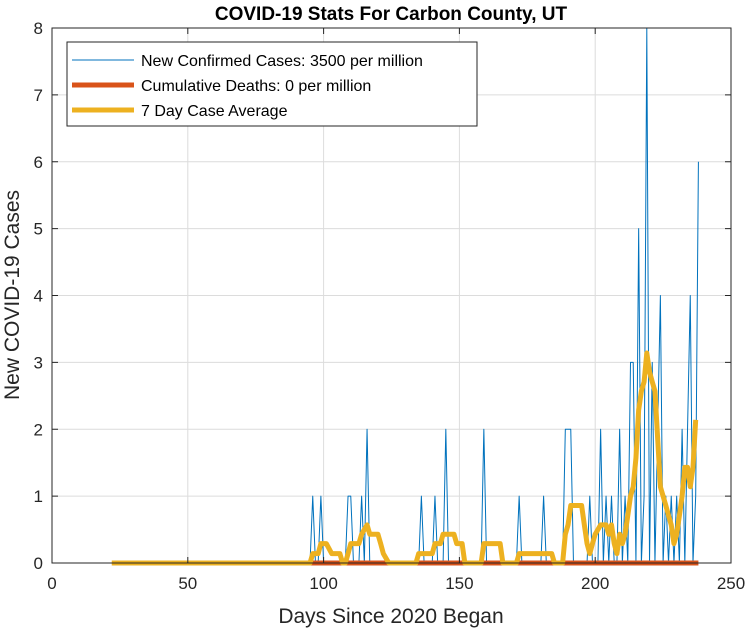  I want to click on y-tick-label: 5, so click(38, 229).